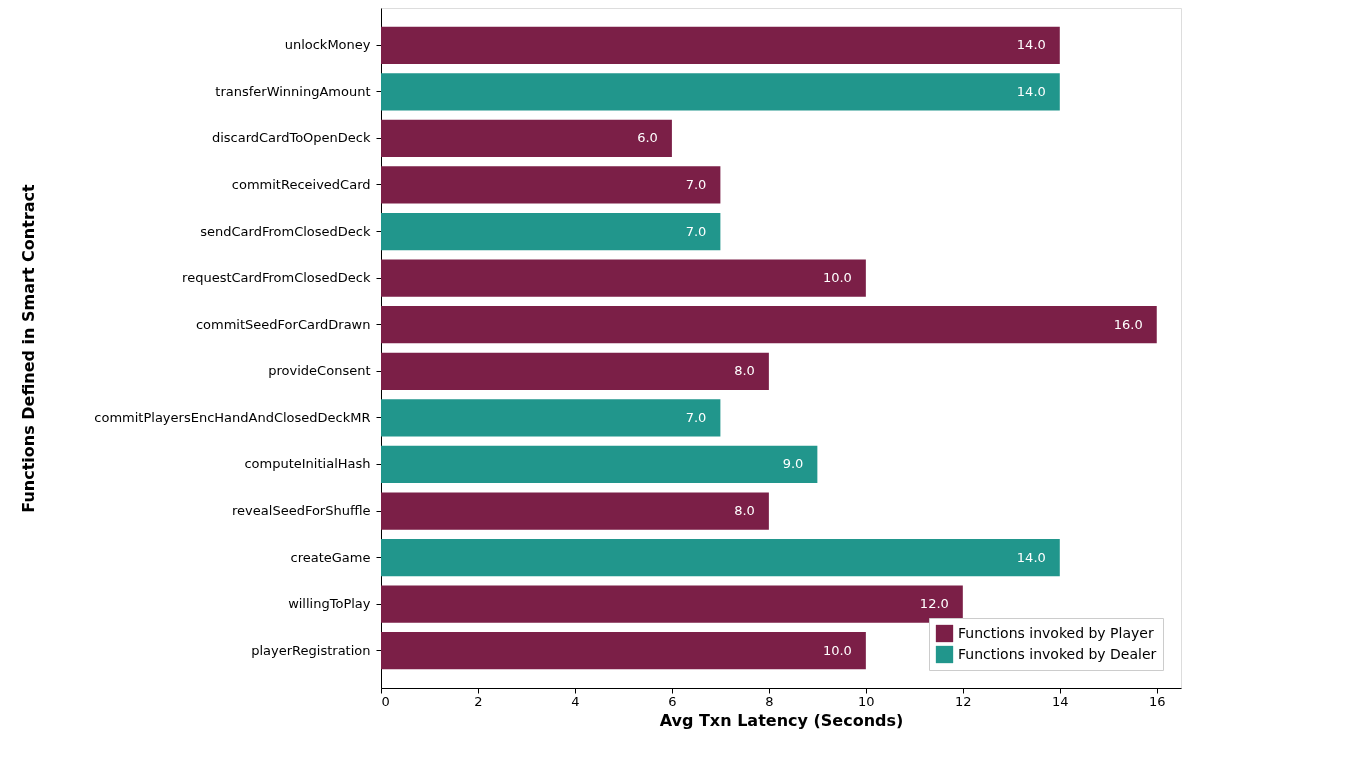 Image resolution: width=1345 pixels, height=784 pixels. What do you see at coordinates (385, 701) in the screenshot?
I see `x-tick-label: 0` at bounding box center [385, 701].